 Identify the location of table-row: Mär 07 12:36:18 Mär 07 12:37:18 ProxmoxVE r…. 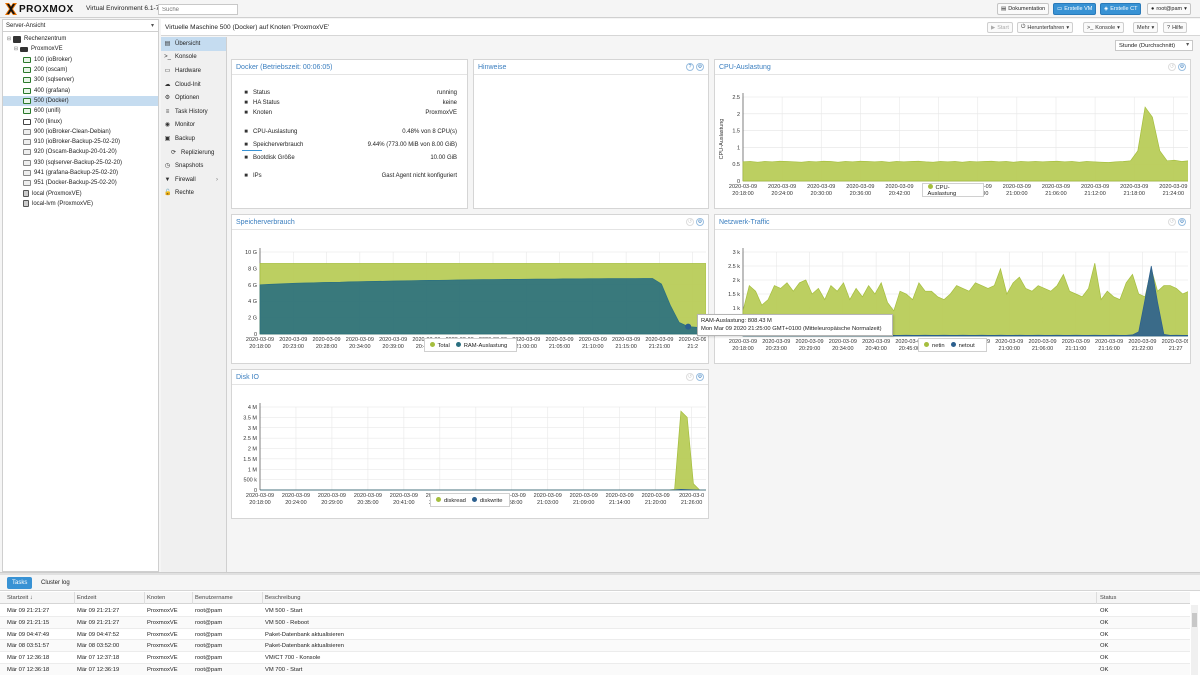
(595, 658).